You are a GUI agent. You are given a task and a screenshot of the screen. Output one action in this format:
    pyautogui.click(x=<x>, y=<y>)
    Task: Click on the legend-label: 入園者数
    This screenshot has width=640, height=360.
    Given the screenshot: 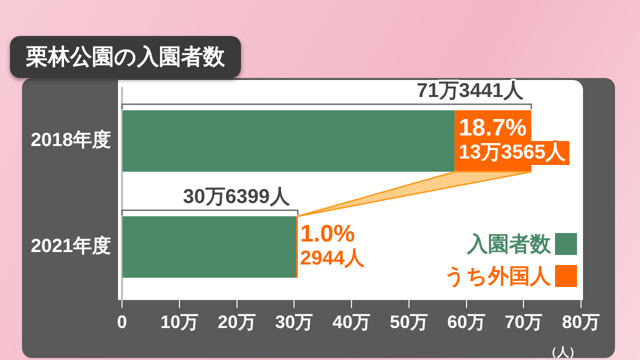 What is the action you would take?
    pyautogui.click(x=509, y=245)
    